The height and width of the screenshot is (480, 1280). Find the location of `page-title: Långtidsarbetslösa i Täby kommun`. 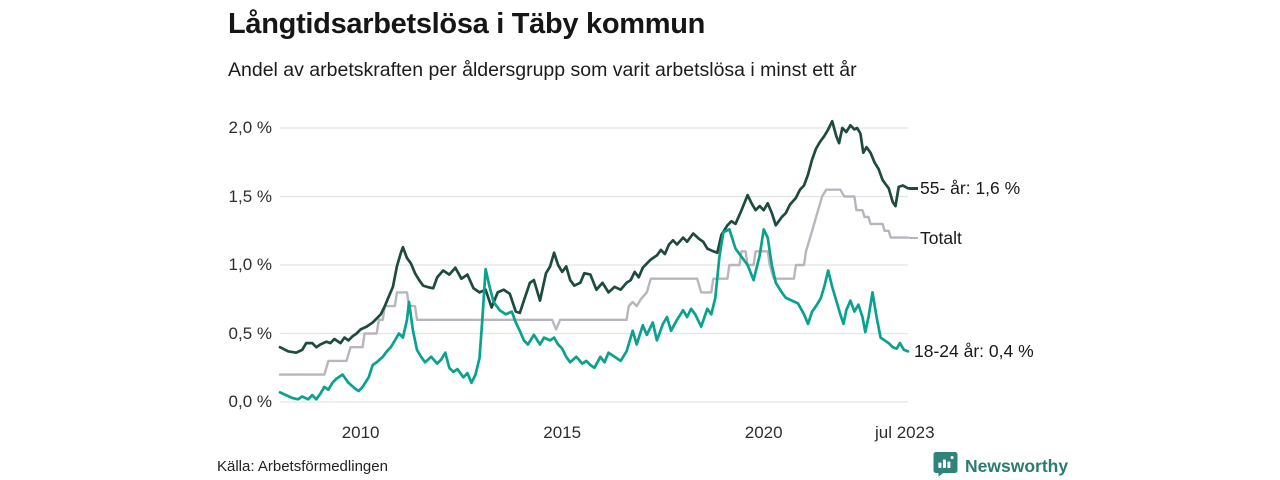

page-title: Långtidsarbetslösa i Täby kommun is located at coordinates (467, 24).